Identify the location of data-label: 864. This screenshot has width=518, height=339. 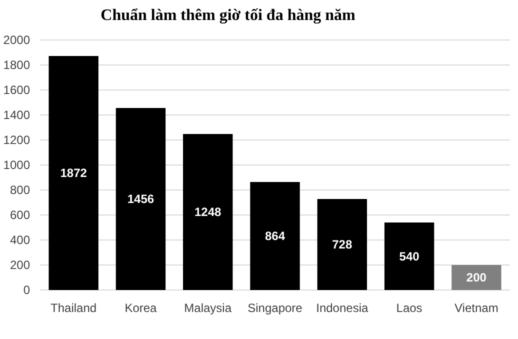
(275, 236).